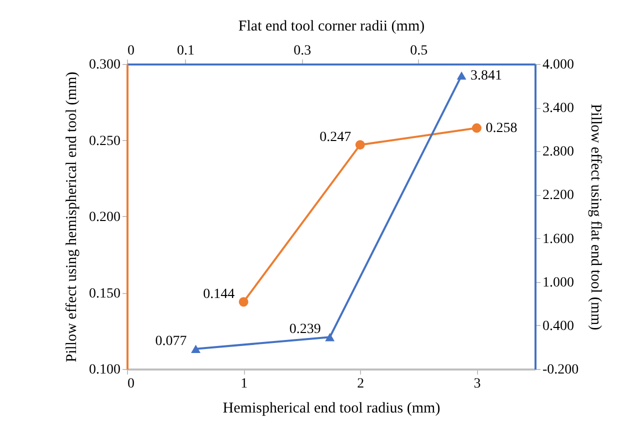 The width and height of the screenshot is (643, 430). What do you see at coordinates (331, 408) in the screenshot?
I see `x-axis-title: Hemispherical end tool radius (mm)` at bounding box center [331, 408].